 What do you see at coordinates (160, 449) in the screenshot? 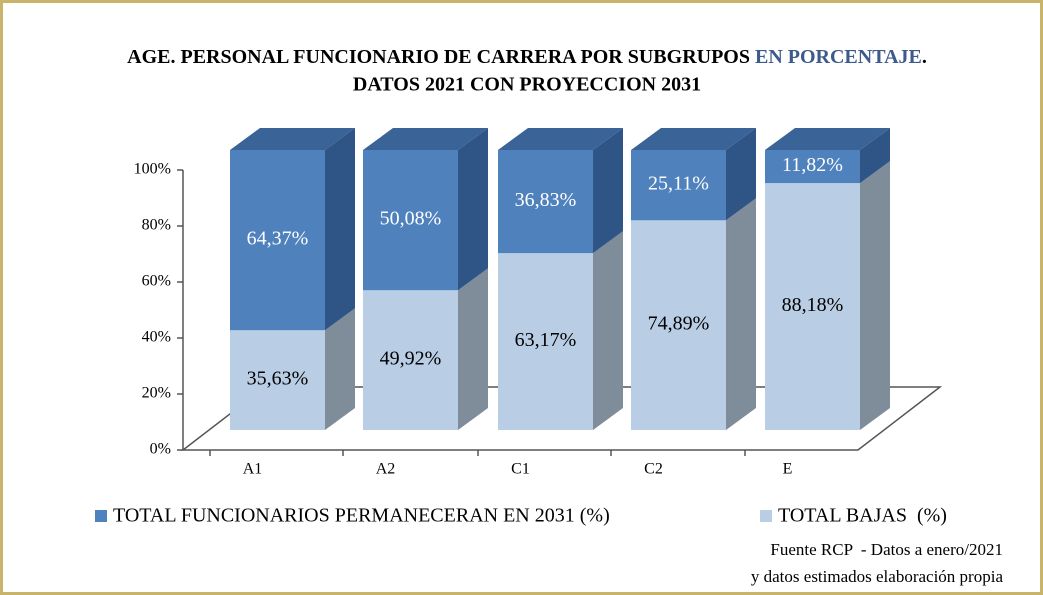
I see `y-tick-label: 0%` at bounding box center [160, 449].